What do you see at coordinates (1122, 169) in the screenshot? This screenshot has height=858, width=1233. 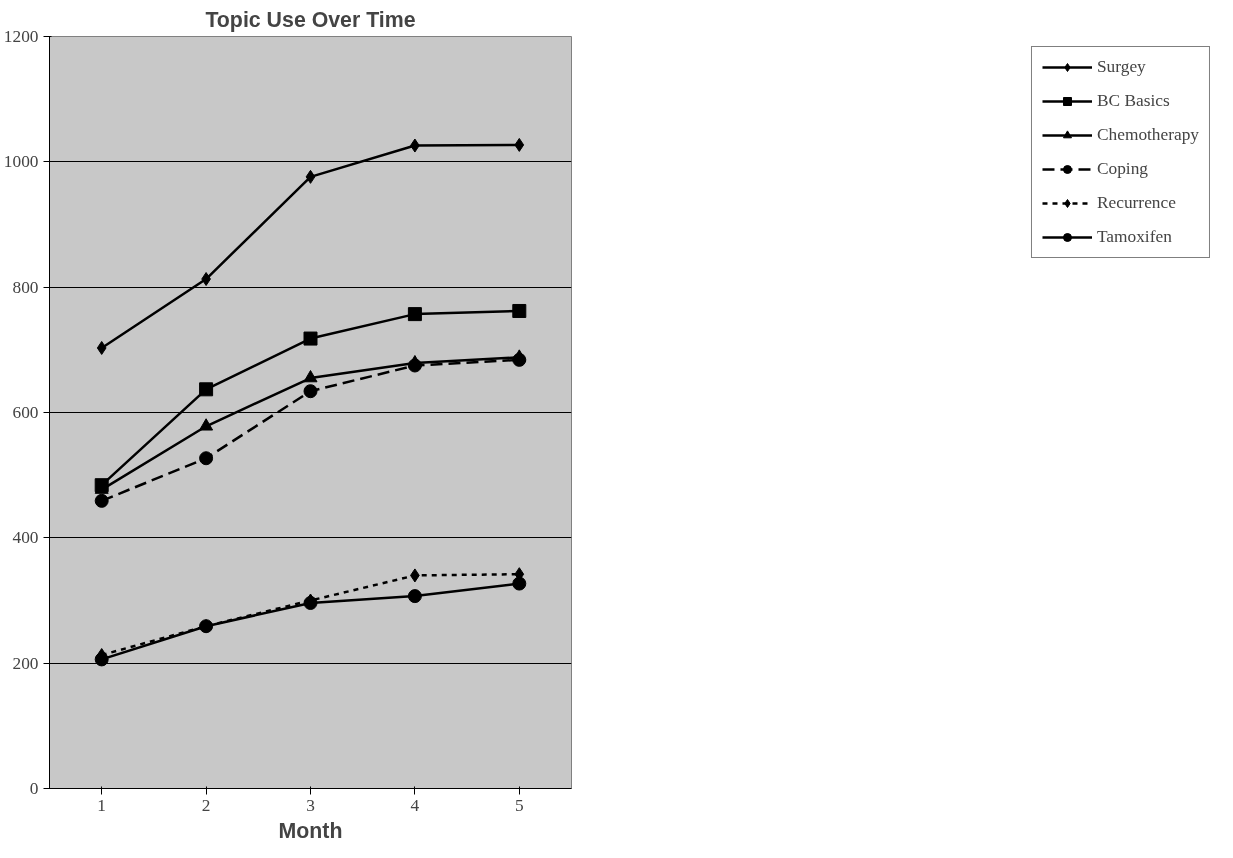 I see `legend-label: Coping` at bounding box center [1122, 169].